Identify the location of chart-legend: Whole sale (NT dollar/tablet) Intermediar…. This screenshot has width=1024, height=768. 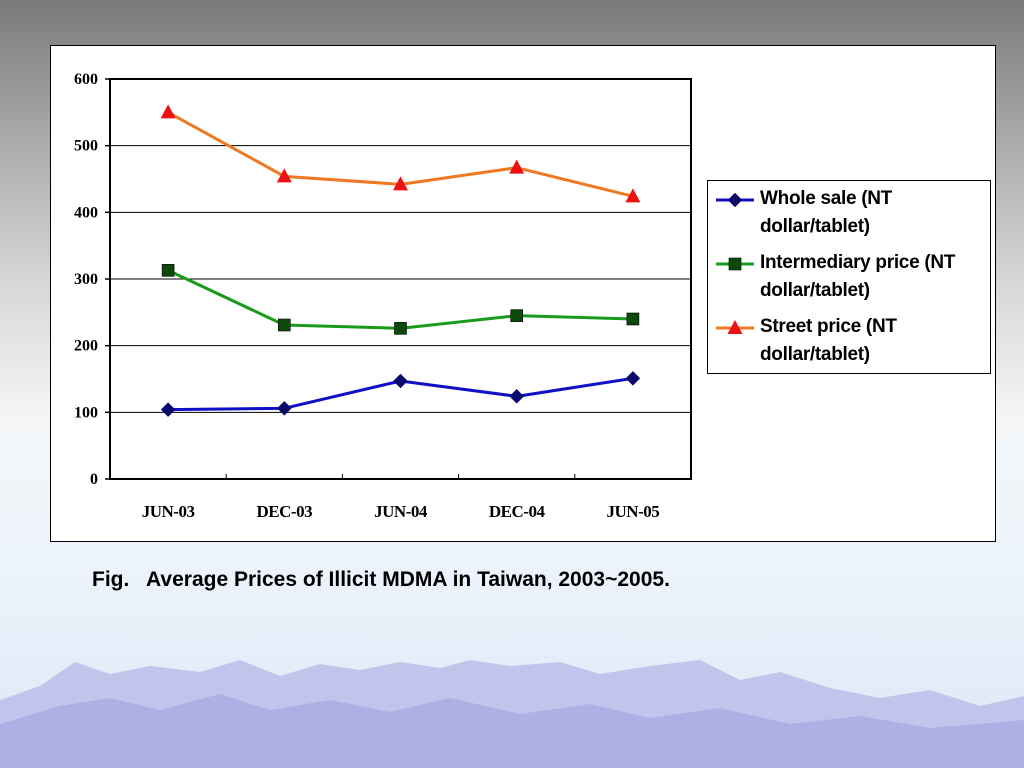
(849, 277).